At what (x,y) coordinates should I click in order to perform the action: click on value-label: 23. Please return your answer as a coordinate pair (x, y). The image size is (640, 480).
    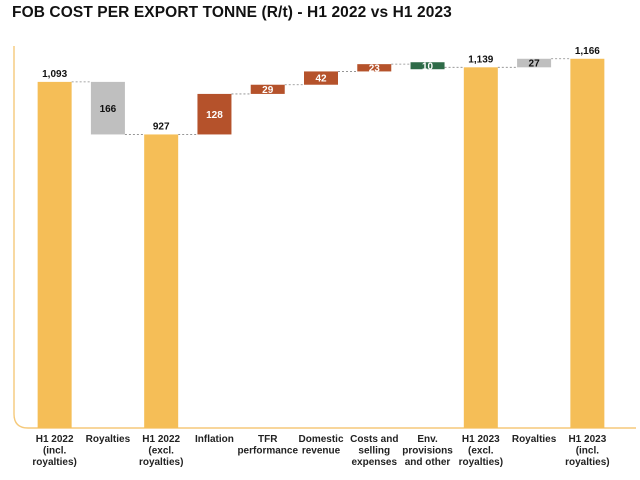
    Looking at the image, I should click on (375, 68).